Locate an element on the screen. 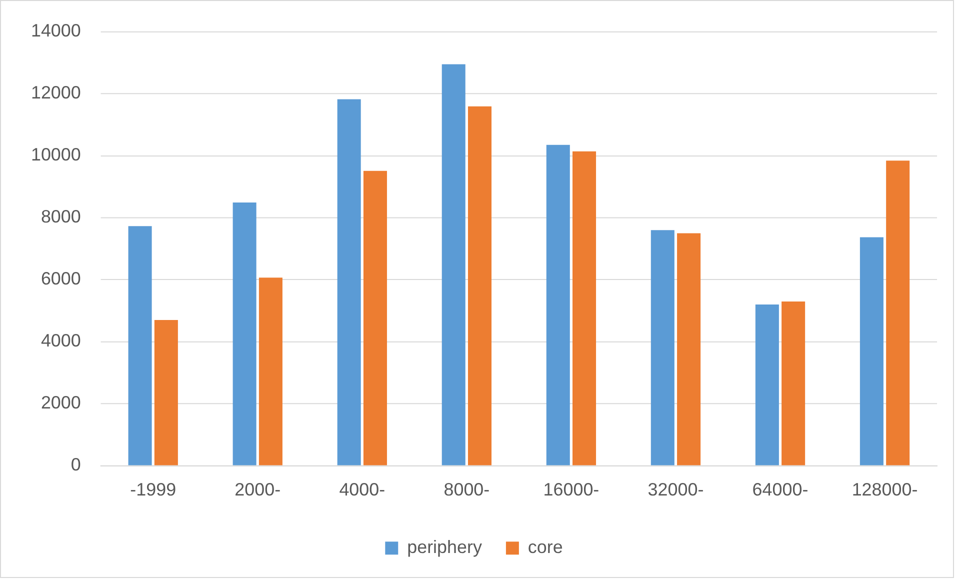  y-tick-label: 8000 is located at coordinates (60, 216).